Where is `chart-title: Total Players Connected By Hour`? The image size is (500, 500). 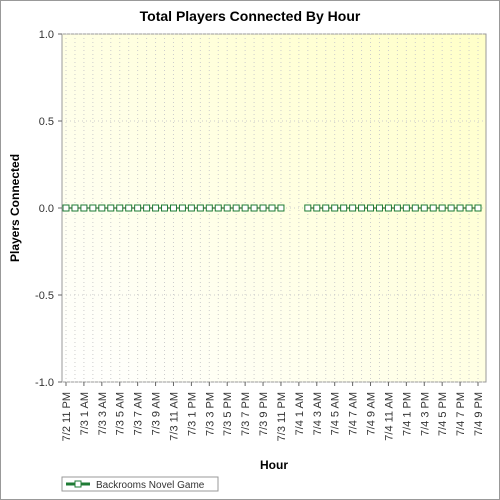 chart-title: Total Players Connected By Hour is located at coordinates (250, 16).